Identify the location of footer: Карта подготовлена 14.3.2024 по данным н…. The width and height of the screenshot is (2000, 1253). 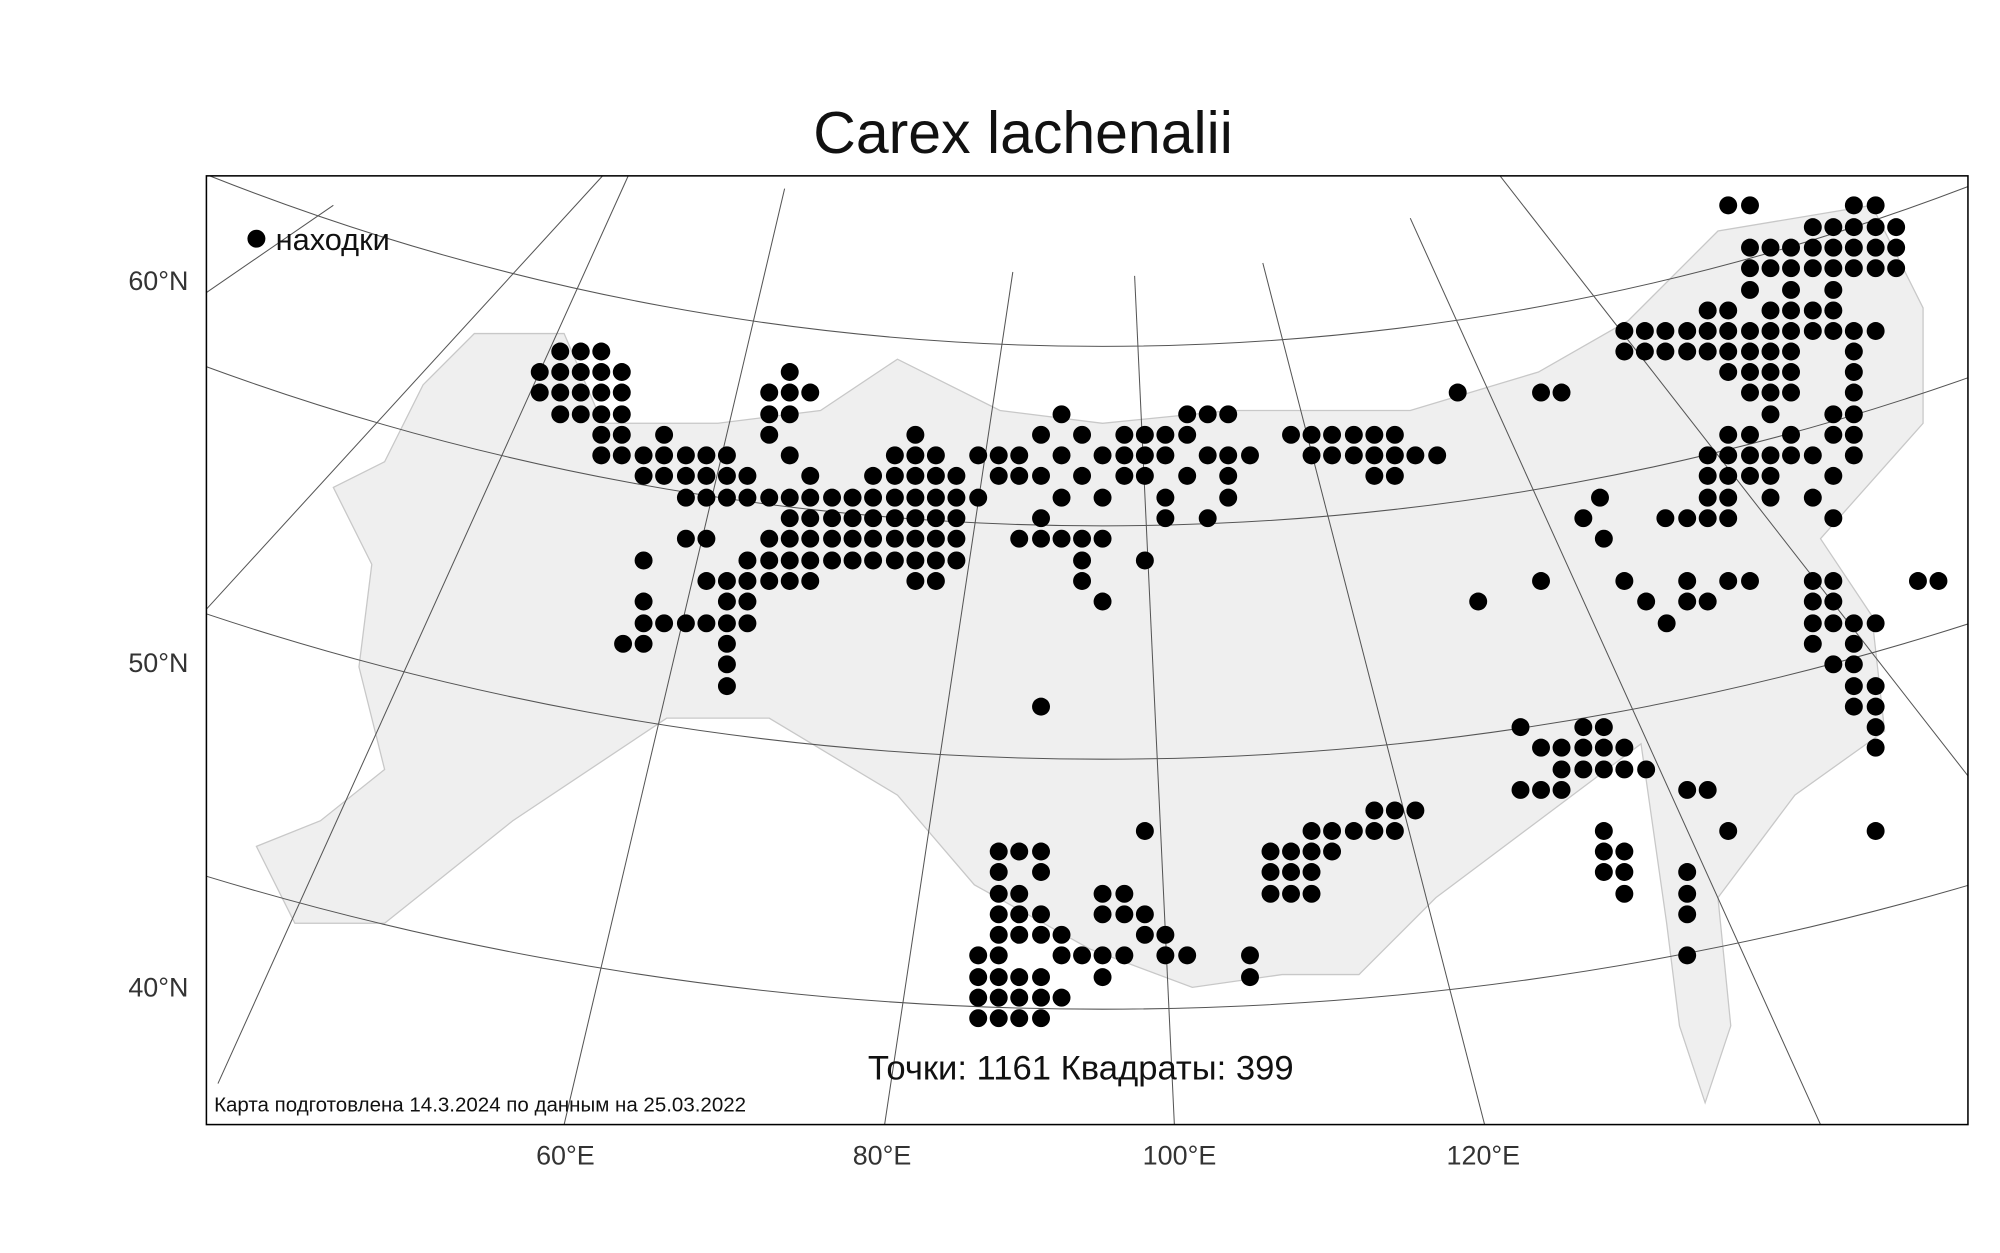
(480, 1105).